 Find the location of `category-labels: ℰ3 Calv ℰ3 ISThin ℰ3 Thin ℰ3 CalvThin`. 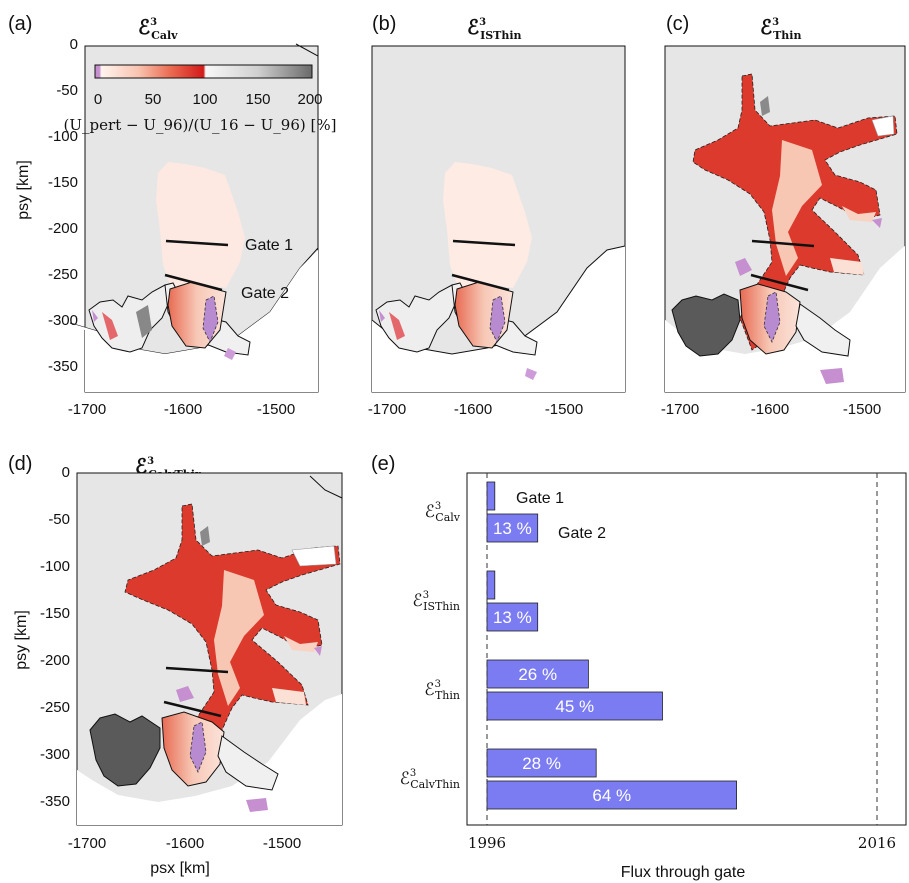

category-labels: ℰ3 Calv ℰ3 ISThin ℰ3 Thin ℰ3 CalvThin is located at coordinates (430, 646).